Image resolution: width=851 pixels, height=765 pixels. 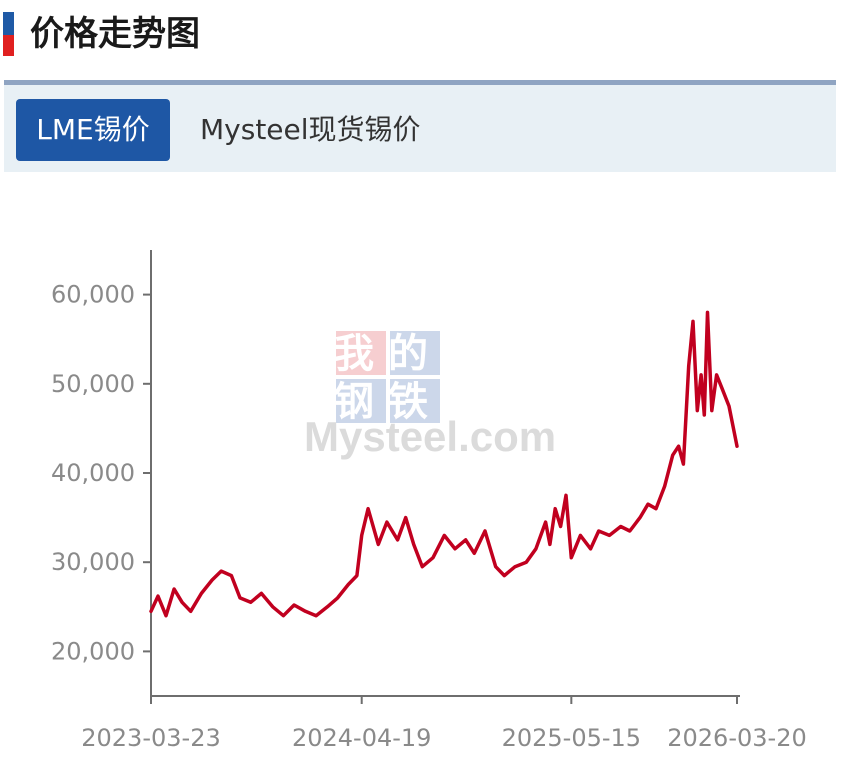 What do you see at coordinates (736, 738) in the screenshot?
I see `x-tick-label: 2026-03-20` at bounding box center [736, 738].